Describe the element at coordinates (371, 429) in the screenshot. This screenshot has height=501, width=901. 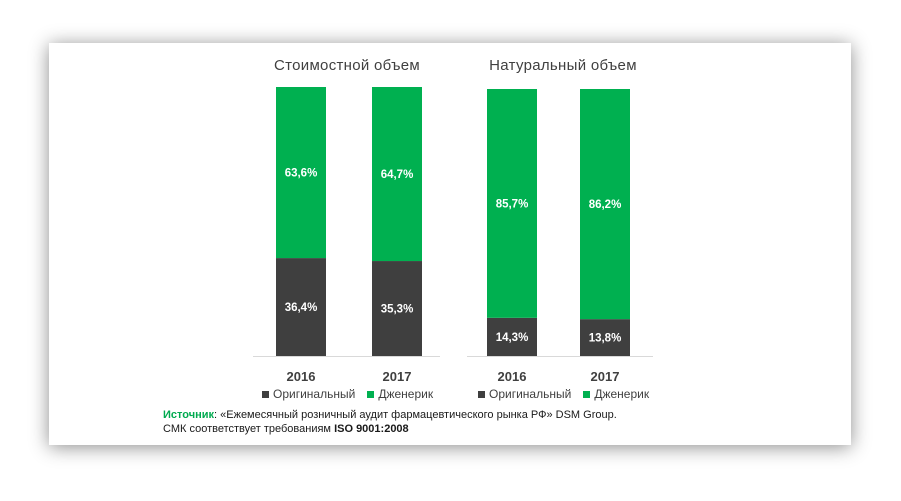
I see `iso-standard: ISO 9001:2008` at that location.